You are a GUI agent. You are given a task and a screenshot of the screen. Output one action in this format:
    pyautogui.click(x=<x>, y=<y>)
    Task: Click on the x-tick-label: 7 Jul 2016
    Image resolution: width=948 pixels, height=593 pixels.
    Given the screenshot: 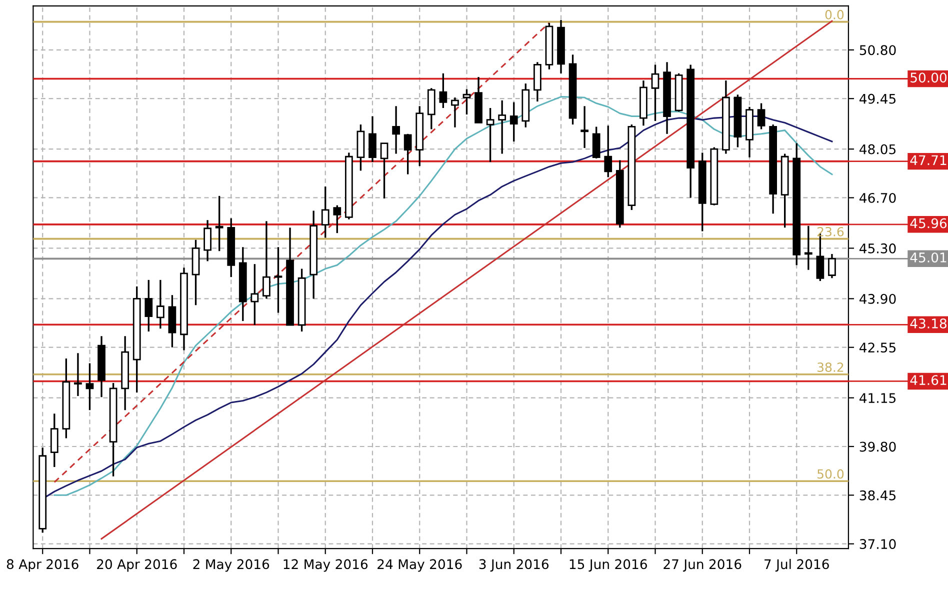 What is the action you would take?
    pyautogui.click(x=796, y=565)
    